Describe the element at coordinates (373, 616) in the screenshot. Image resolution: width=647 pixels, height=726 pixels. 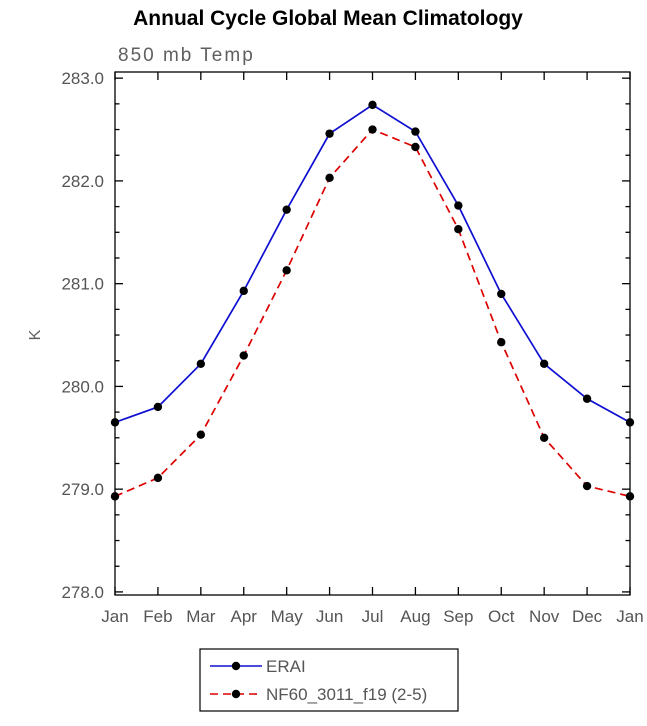
I see `x-tick-label: Jul` at that location.